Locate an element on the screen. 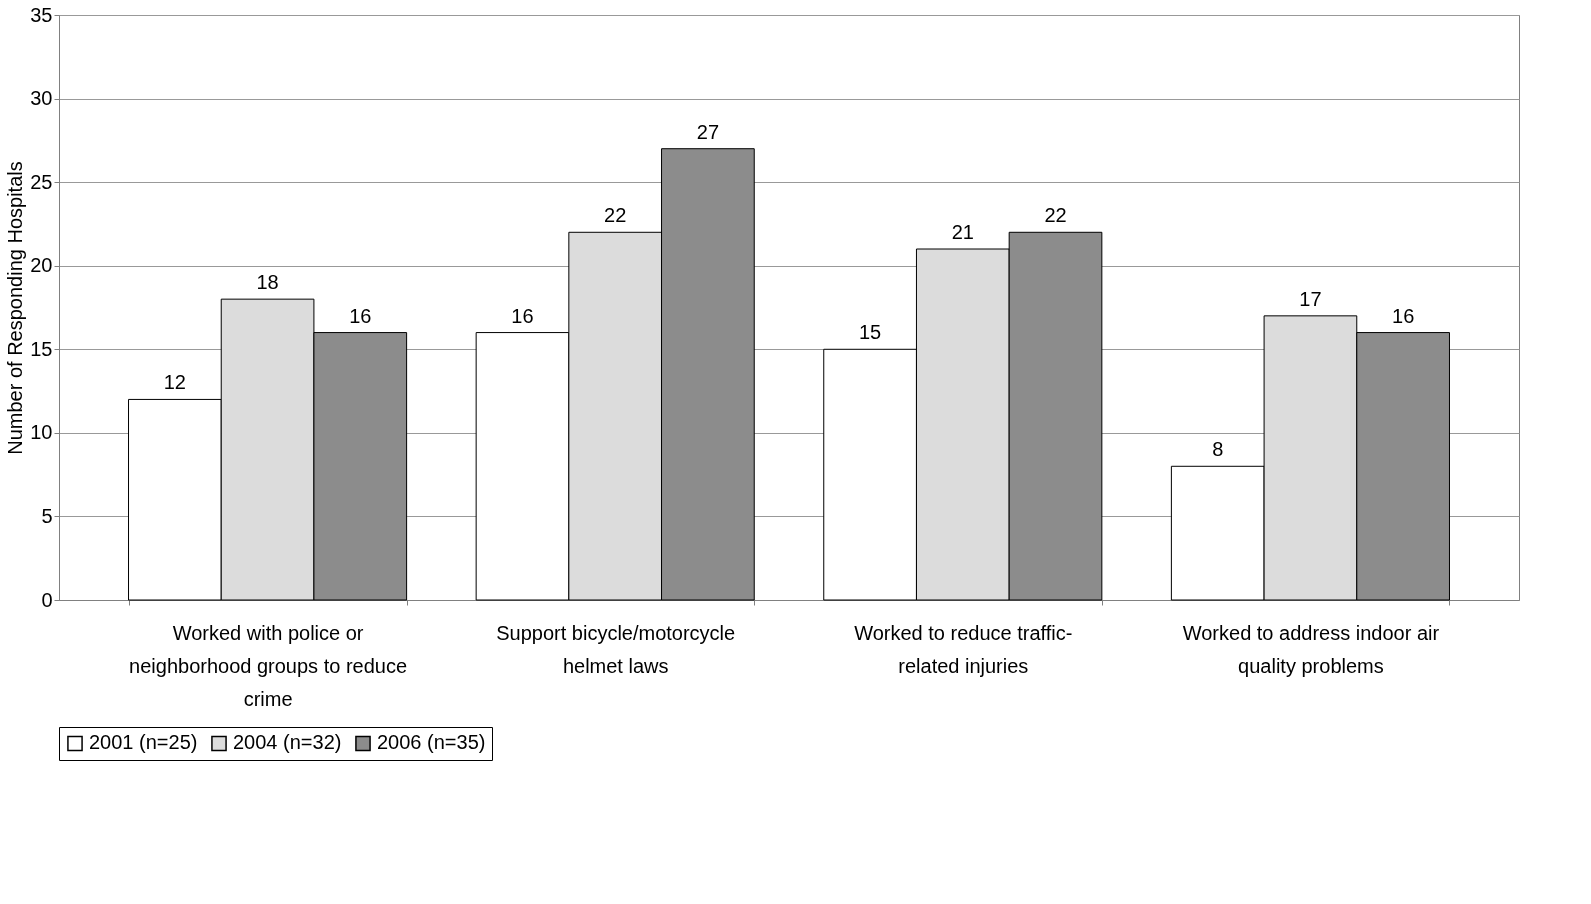 The height and width of the screenshot is (904, 1591). x-tick-label: Worked with police or neighborhood groups to reduce crime is located at coordinates (268, 665).